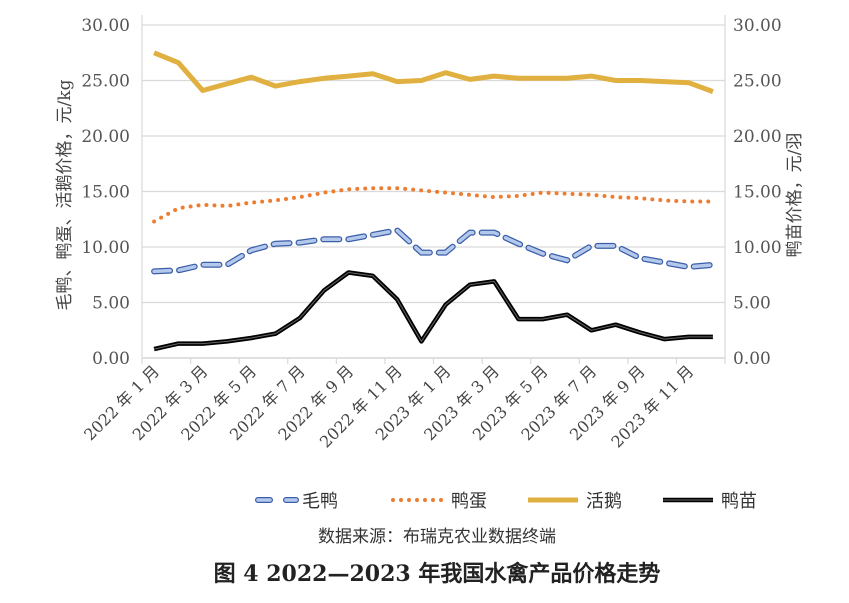 Image resolution: width=849 pixels, height=603 pixels. Describe the element at coordinates (604, 501) in the screenshot. I see `legend-label: 活鹅` at that location.